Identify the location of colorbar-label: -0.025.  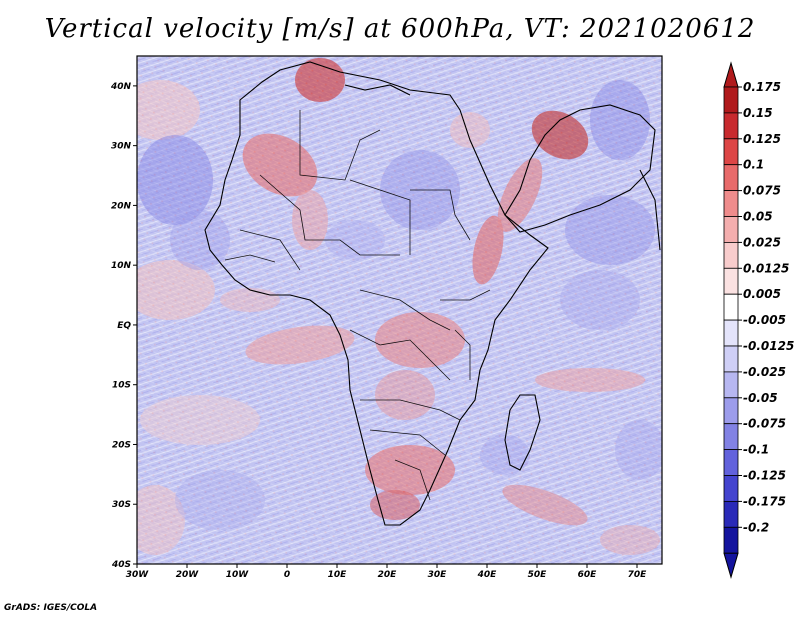
(764, 372).